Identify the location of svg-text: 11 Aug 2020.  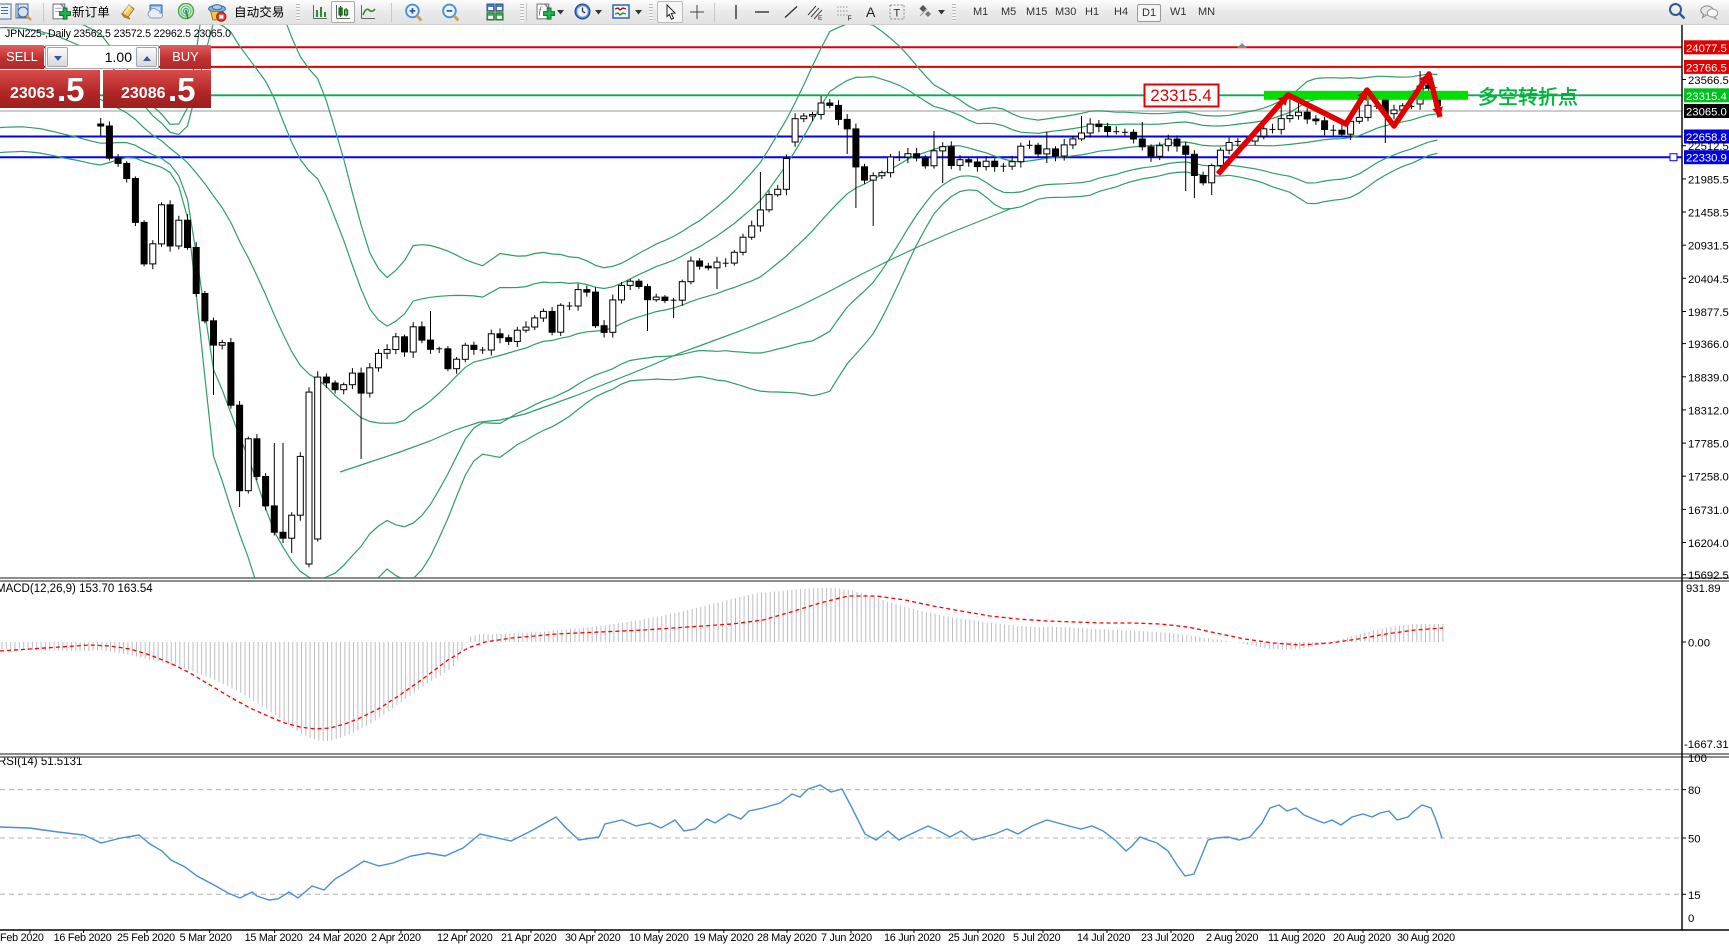
(1296, 938).